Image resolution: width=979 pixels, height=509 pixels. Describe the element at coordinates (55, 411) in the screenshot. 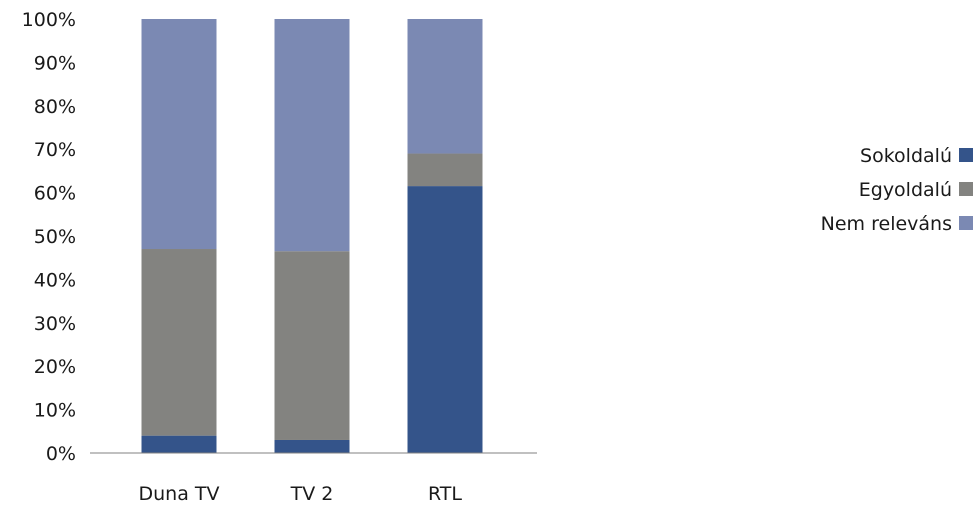

I see `y-tick-label: 10%` at that location.